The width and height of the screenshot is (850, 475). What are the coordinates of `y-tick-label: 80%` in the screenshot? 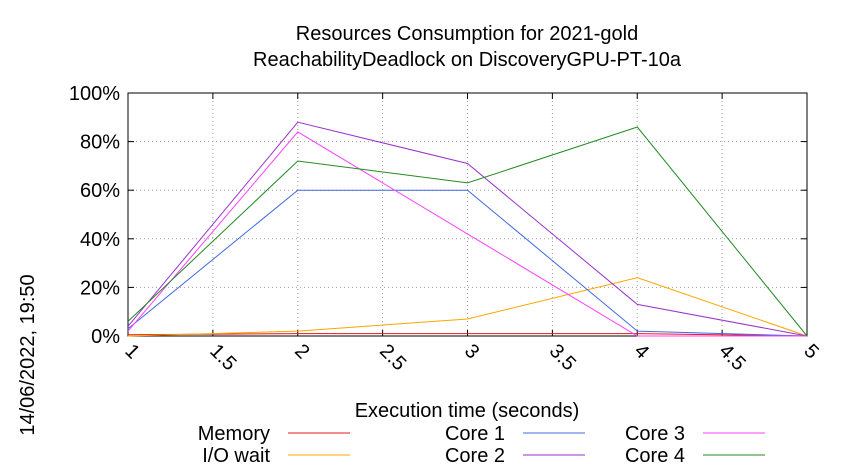 It's located at (100, 143).